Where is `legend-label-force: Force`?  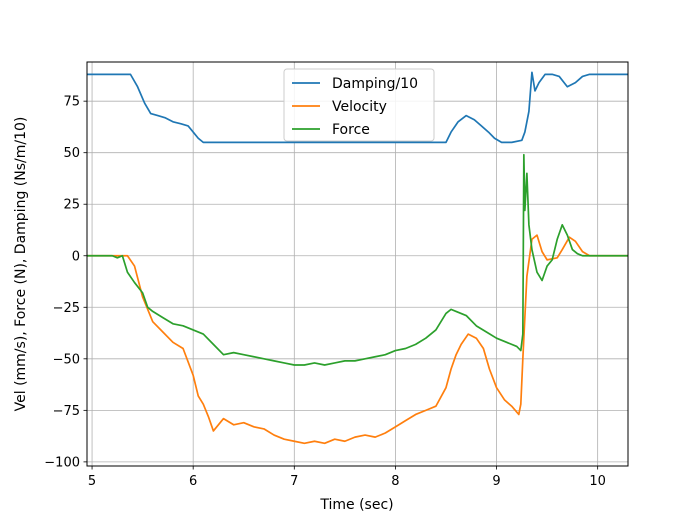
legend-label-force: Force is located at coordinates (351, 130).